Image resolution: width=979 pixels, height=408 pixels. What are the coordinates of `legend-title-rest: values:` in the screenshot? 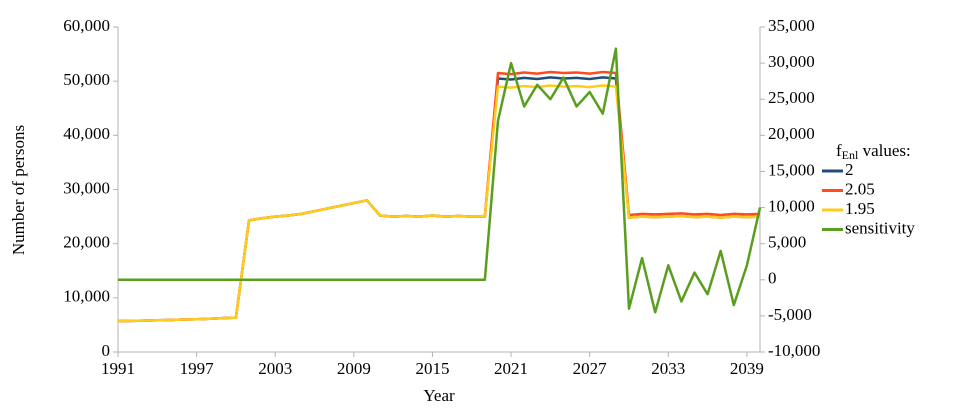 It's located at (884, 150).